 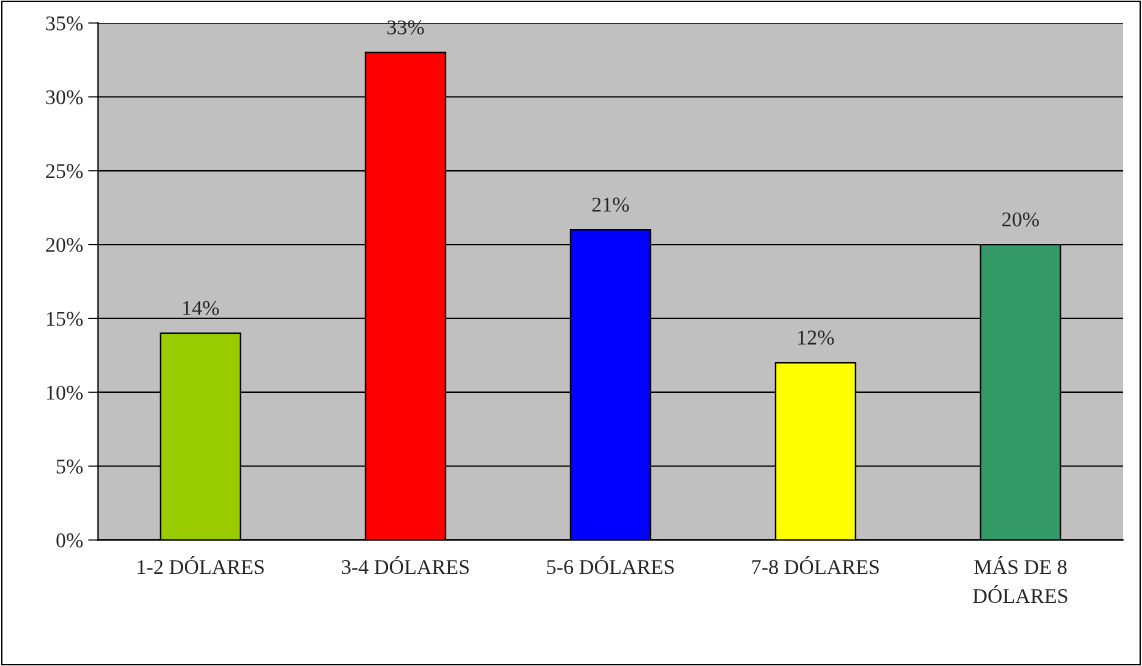 I want to click on data-label: 21%, so click(x=610, y=204).